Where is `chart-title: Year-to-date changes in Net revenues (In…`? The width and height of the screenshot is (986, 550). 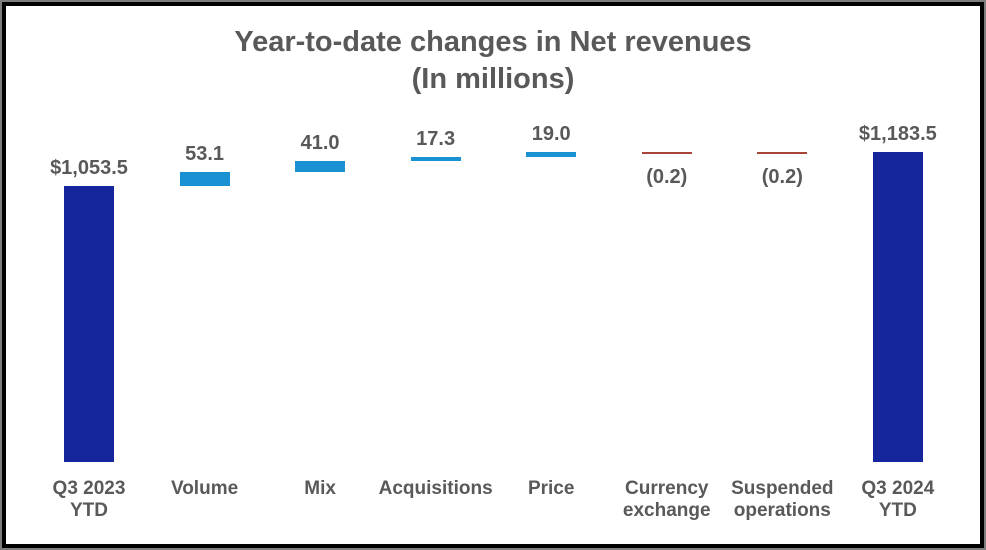 chart-title: Year-to-date changes in Net revenues (In… is located at coordinates (493, 61).